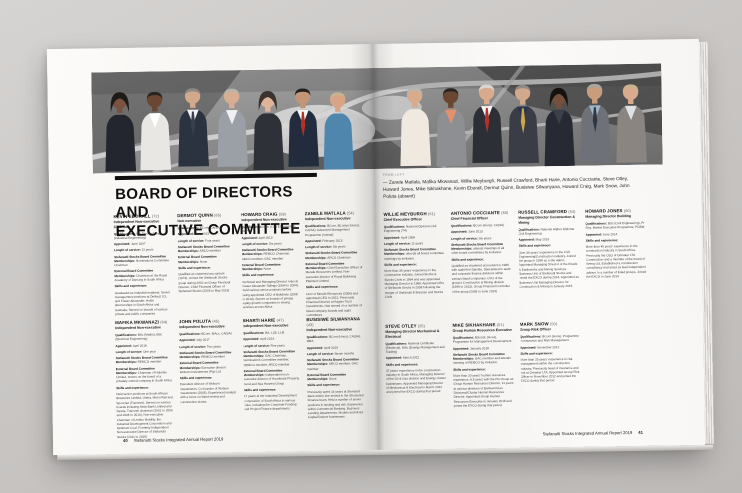  What do you see at coordinates (627, 211) in the screenshot?
I see `bio-age: (60)` at bounding box center [627, 211].